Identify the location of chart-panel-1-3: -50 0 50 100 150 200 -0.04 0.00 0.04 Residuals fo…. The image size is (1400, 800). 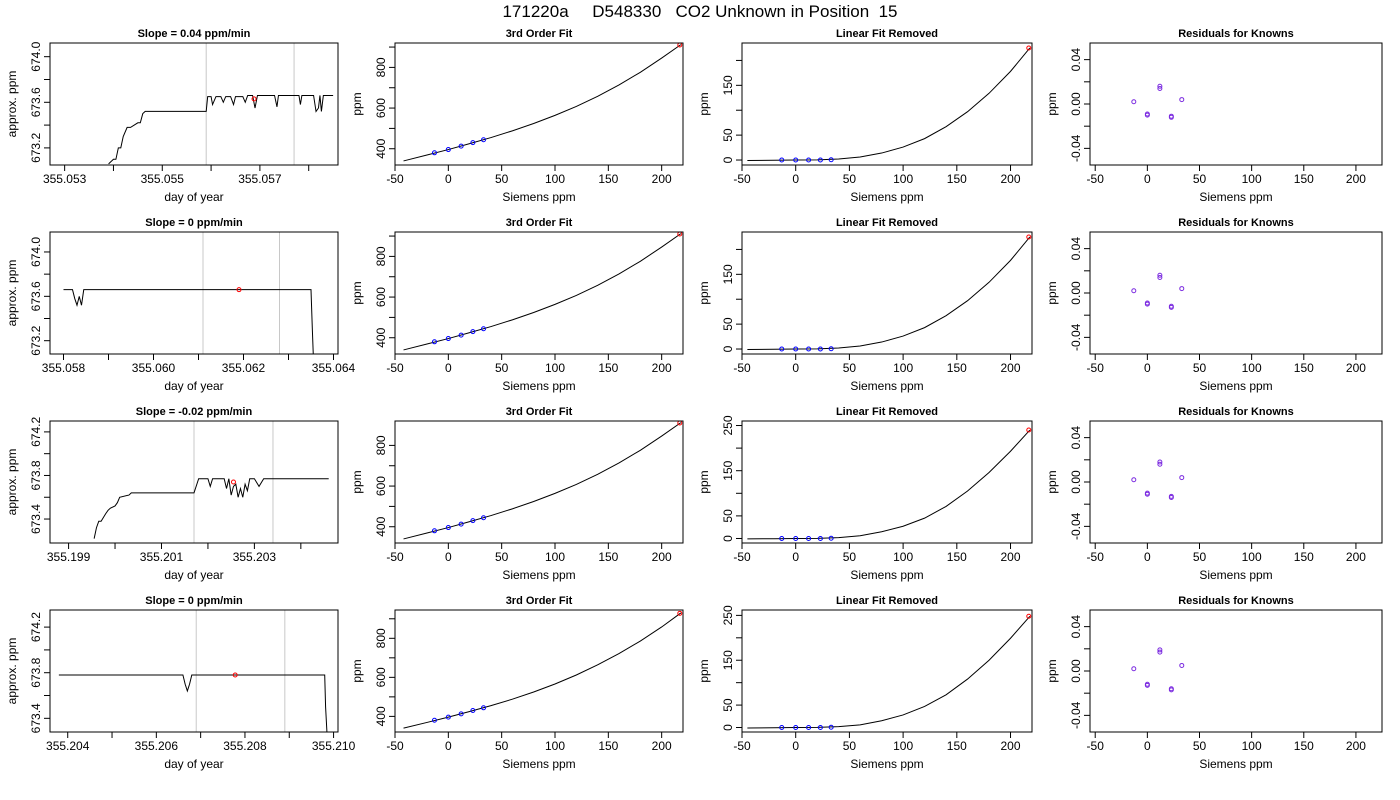
(1214, 305).